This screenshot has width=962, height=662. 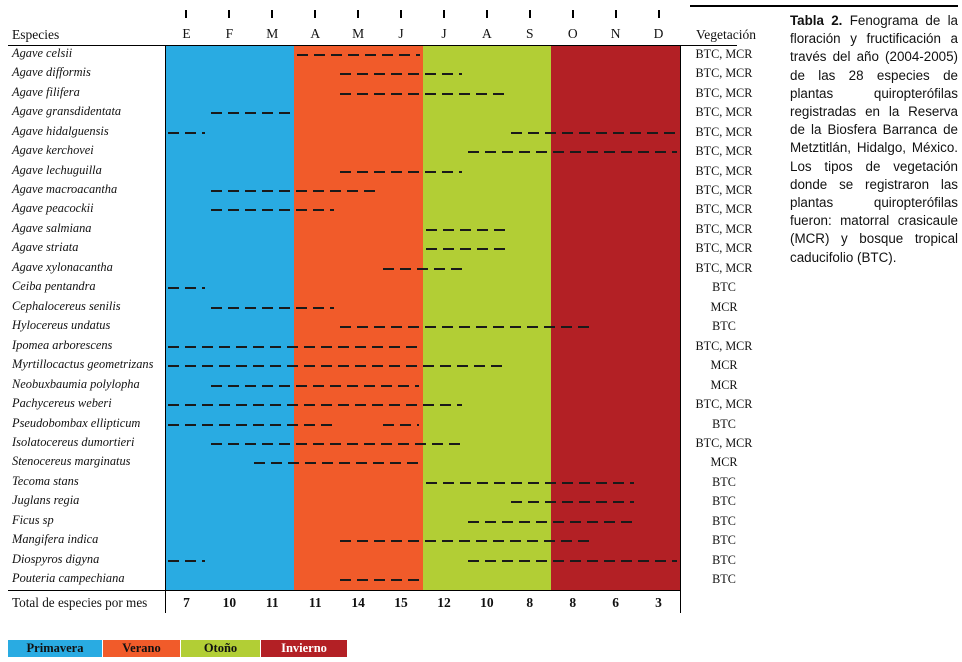 I want to click on species-label: Ceiba pentandra, so click(x=54, y=286).